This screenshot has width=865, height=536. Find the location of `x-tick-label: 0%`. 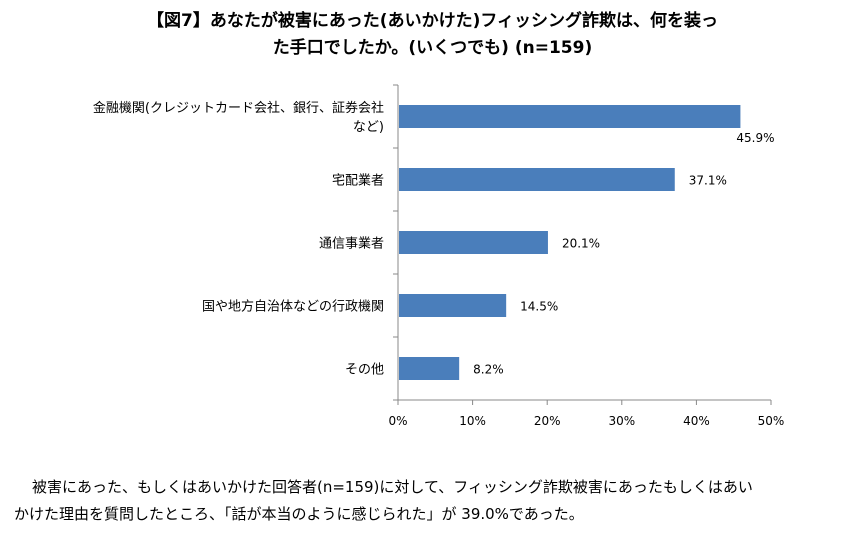

x-tick-label: 0% is located at coordinates (397, 421).